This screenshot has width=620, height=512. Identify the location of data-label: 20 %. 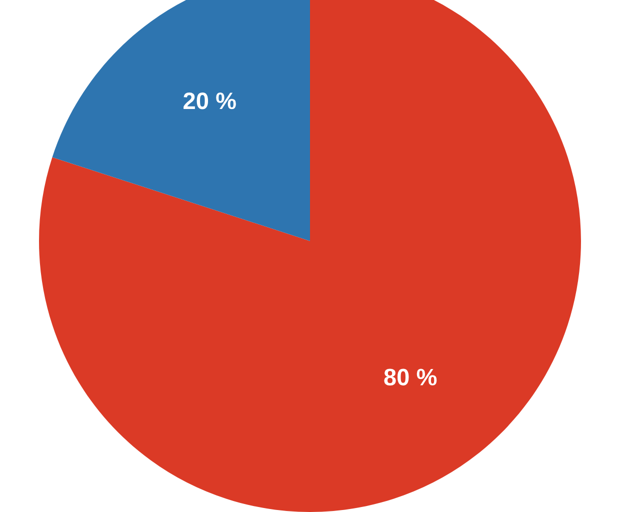
(210, 101).